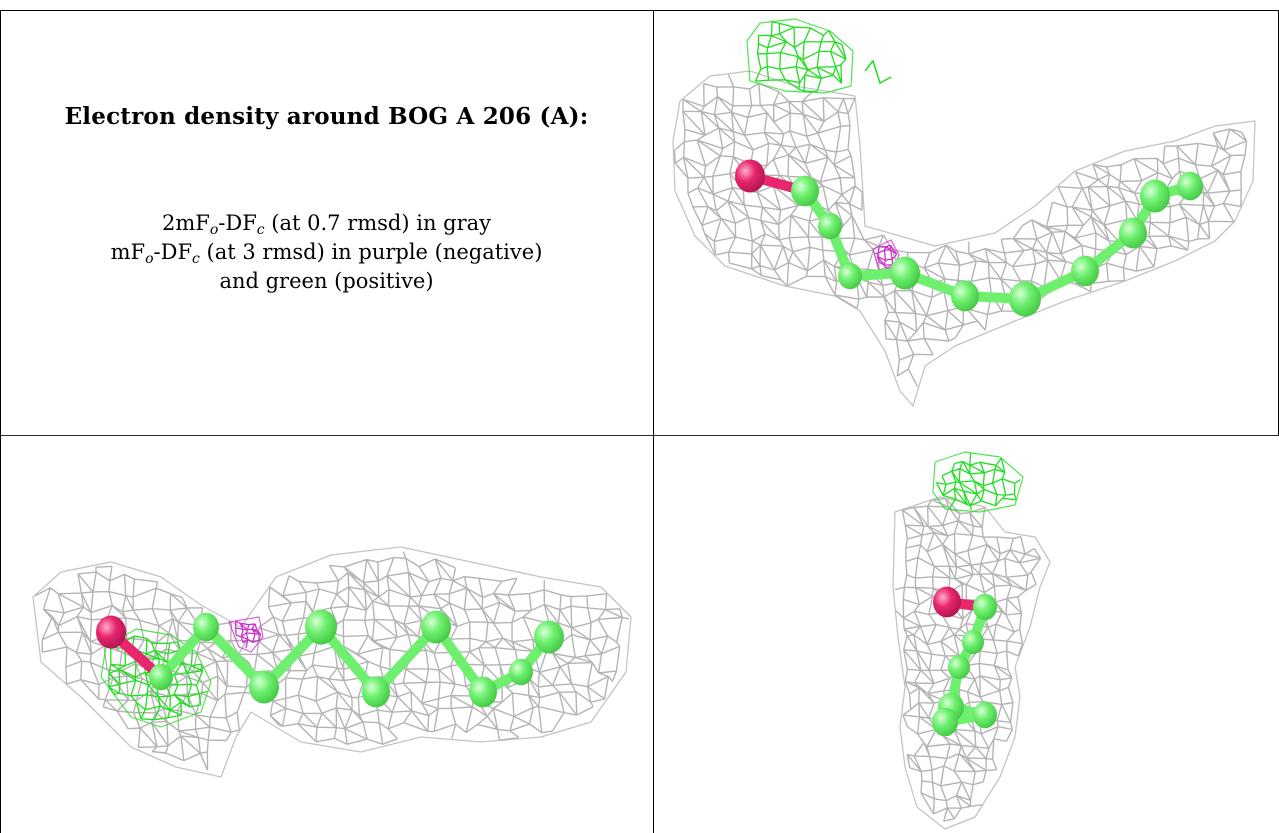 This screenshot has height=833, width=1279. I want to click on table-top-rule, so click(639, 10).